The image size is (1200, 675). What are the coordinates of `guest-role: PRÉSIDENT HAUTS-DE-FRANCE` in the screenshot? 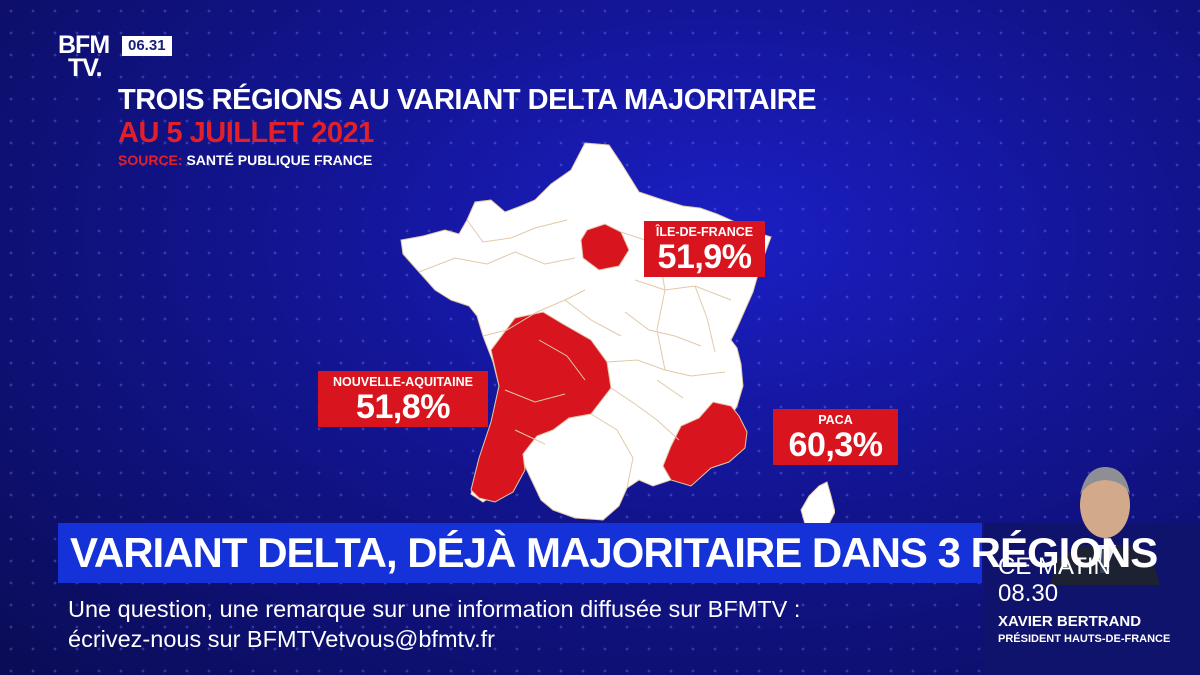 It's located at (1084, 639).